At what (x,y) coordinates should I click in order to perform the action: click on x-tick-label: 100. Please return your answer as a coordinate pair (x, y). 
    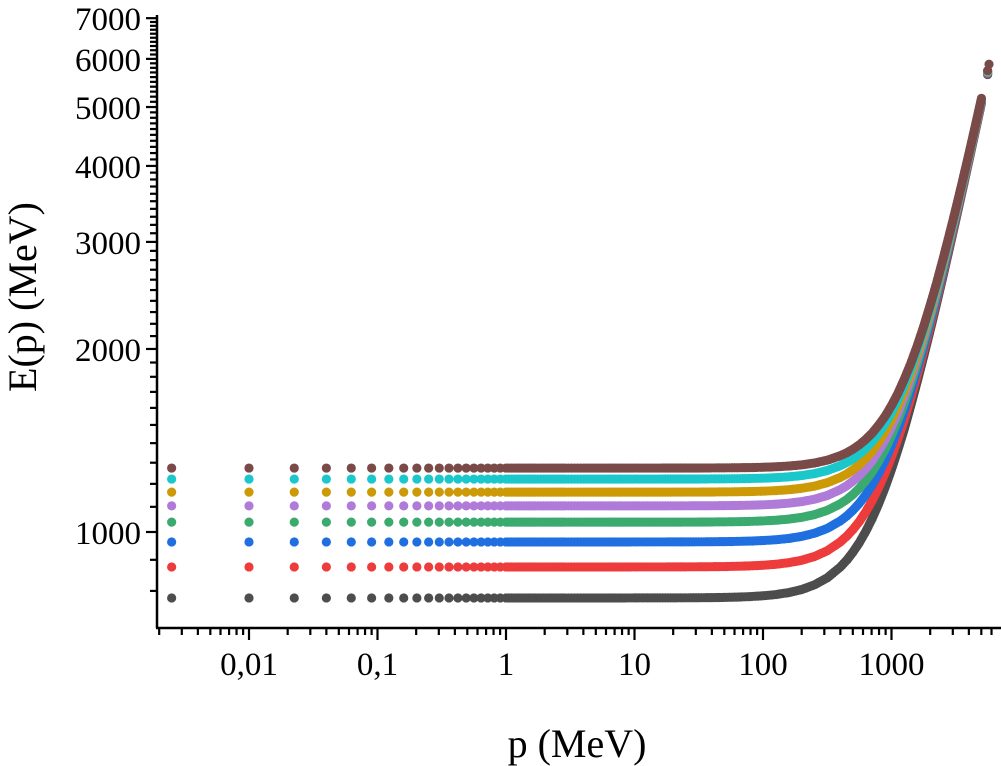
    Looking at the image, I should click on (763, 665).